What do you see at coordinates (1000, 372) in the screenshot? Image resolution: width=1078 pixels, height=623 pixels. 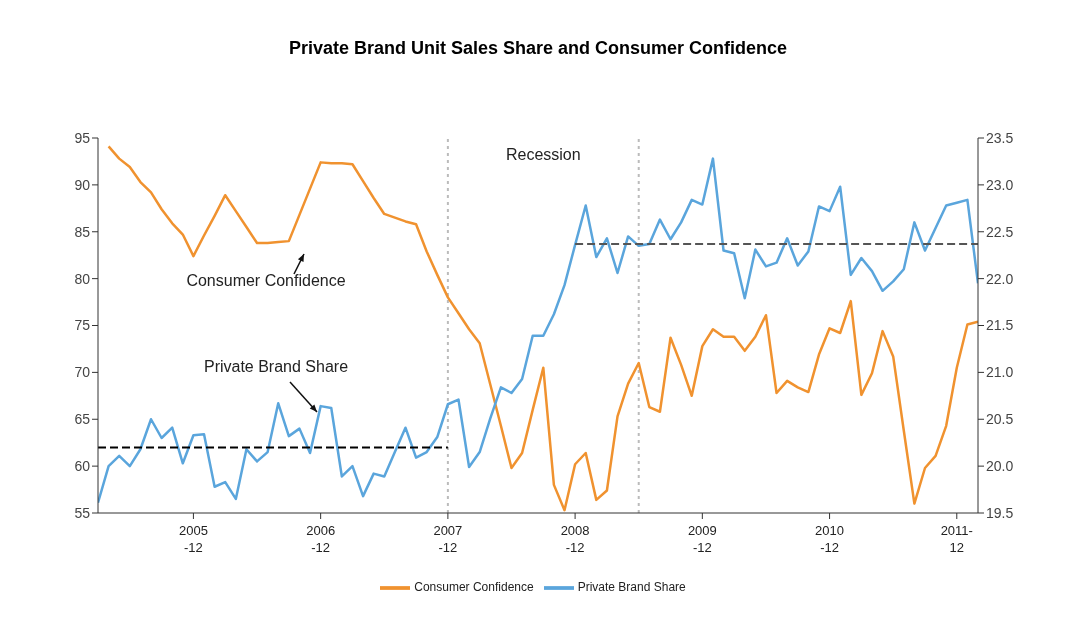 I see `y2-tick-label: 21.0` at bounding box center [1000, 372].